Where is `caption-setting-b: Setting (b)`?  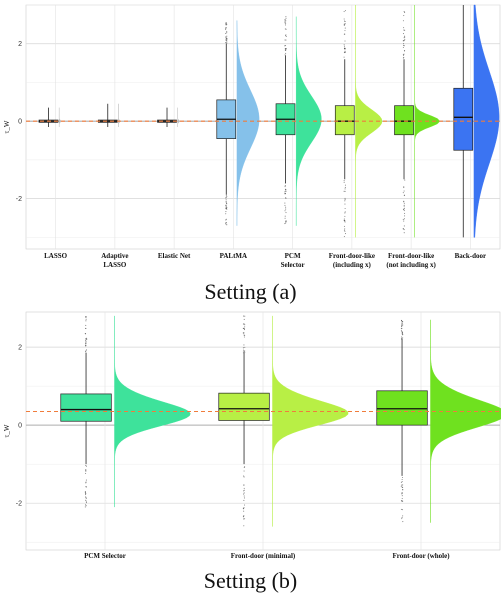
caption-setting-b: Setting (b) is located at coordinates (250, 580).